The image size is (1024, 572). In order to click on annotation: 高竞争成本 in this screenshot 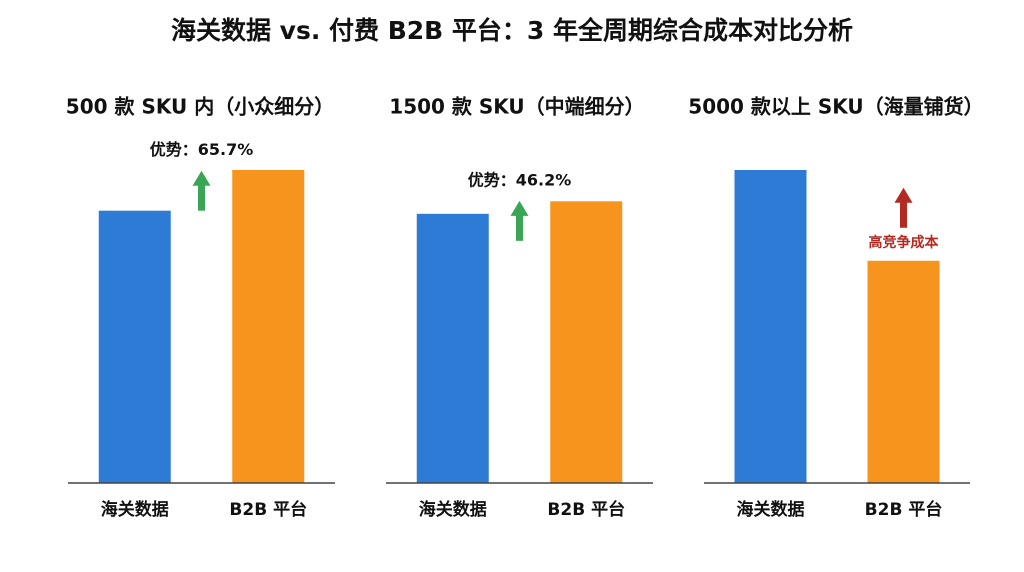, I will do `click(904, 242)`.